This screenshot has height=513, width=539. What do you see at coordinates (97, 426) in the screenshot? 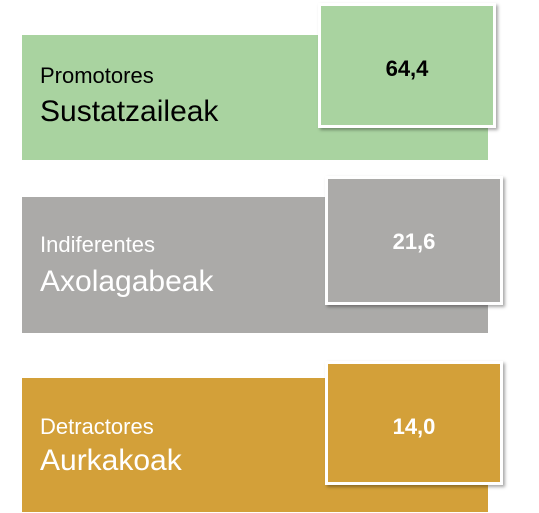
I see `label-es: Detractores` at bounding box center [97, 426].